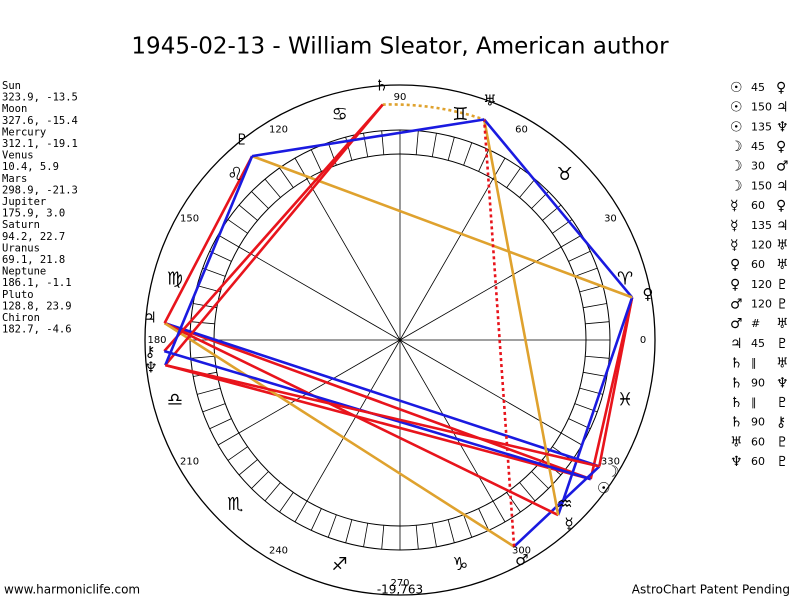  I want to click on degree-label: 300, so click(521, 550).